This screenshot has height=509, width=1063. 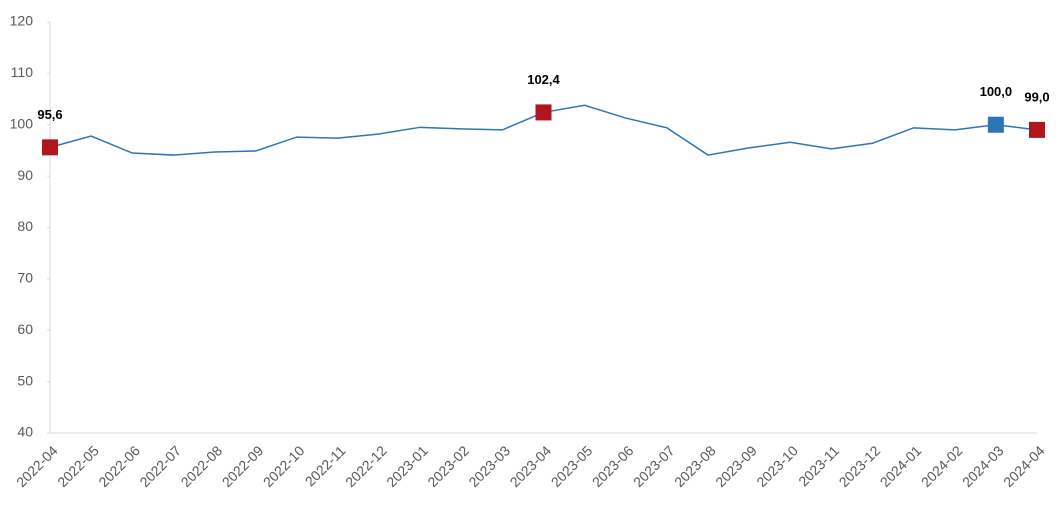 I want to click on data-label: 95,6, so click(x=49, y=114).